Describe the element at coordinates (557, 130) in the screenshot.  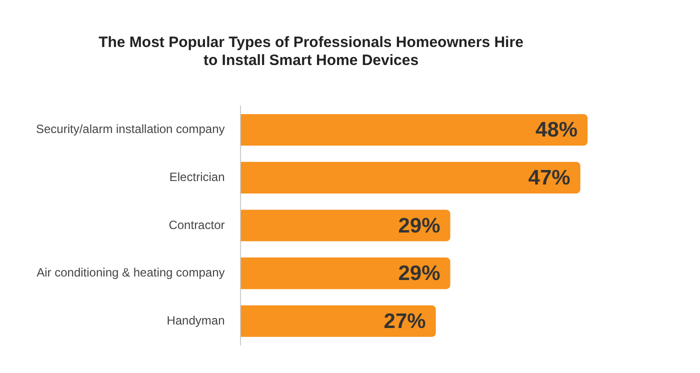
I see `data-label: 48%` at that location.